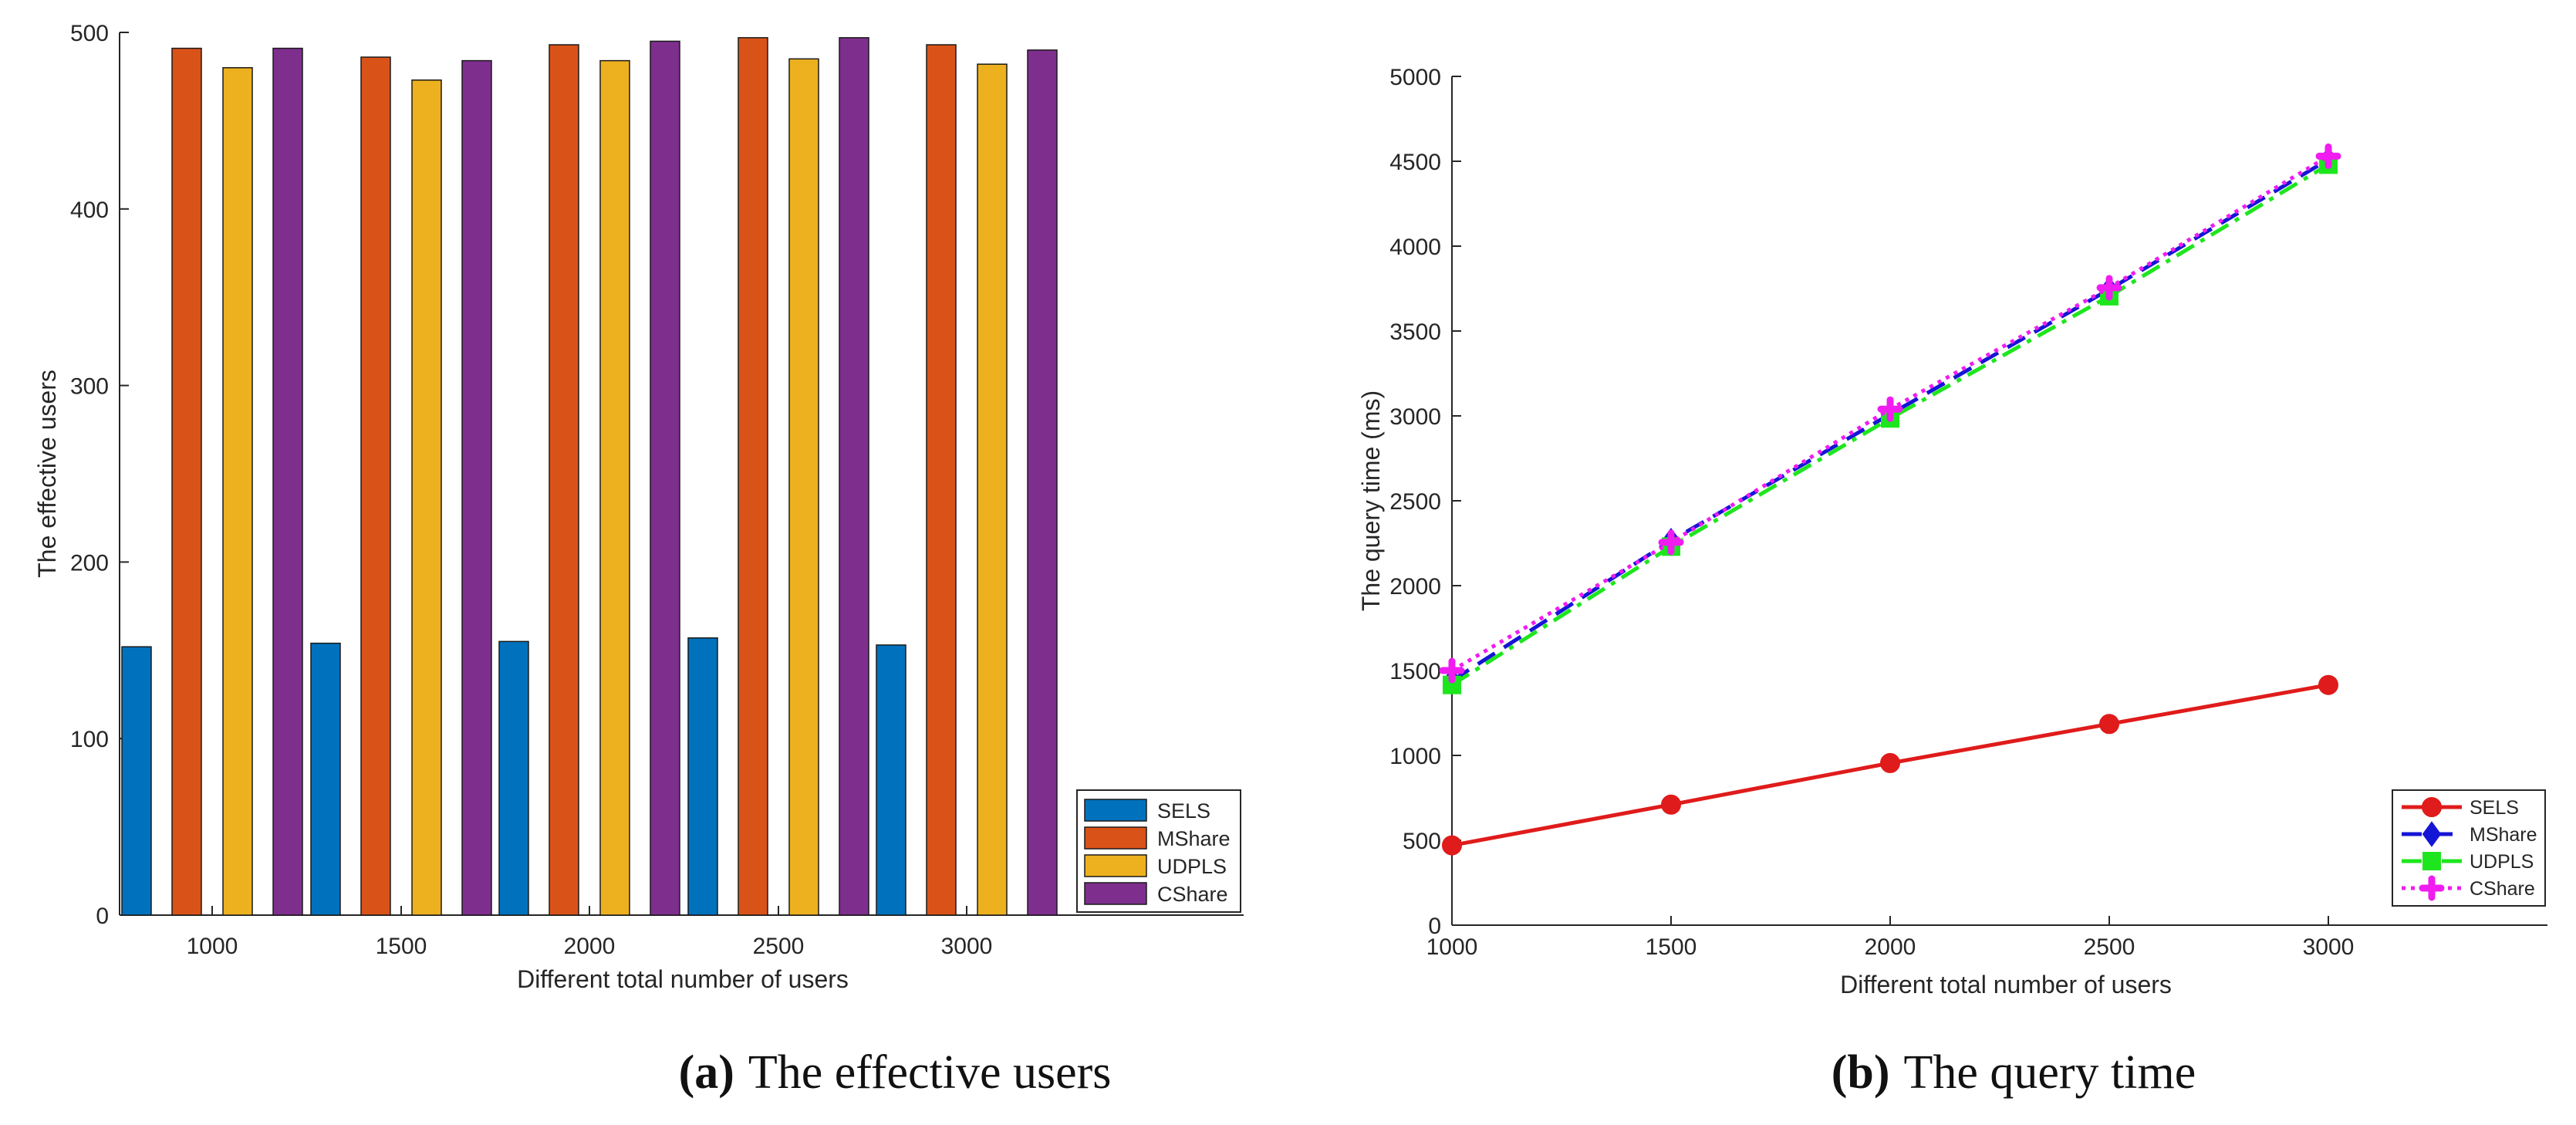  Describe the element at coordinates (2431, 861) in the screenshot. I see `legend-marker-udpls` at that location.